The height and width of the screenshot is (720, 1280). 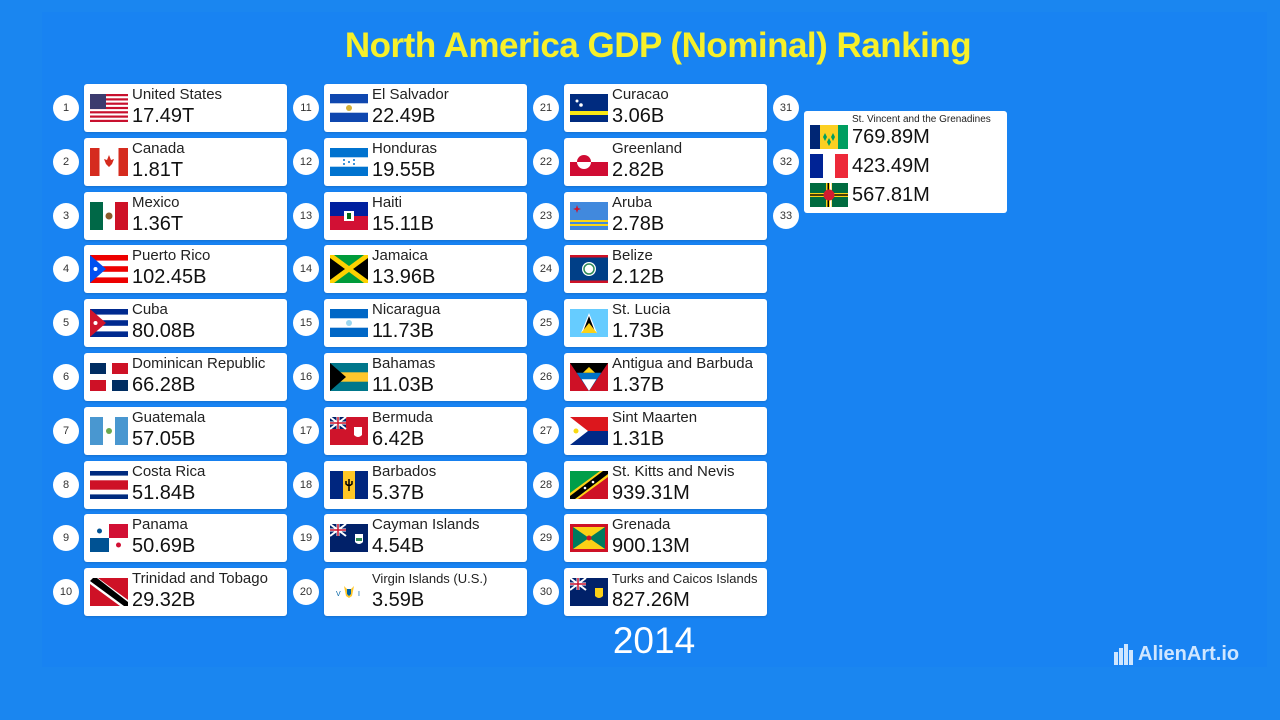 What do you see at coordinates (546, 484) in the screenshot?
I see `rank-badge: 28` at bounding box center [546, 484].